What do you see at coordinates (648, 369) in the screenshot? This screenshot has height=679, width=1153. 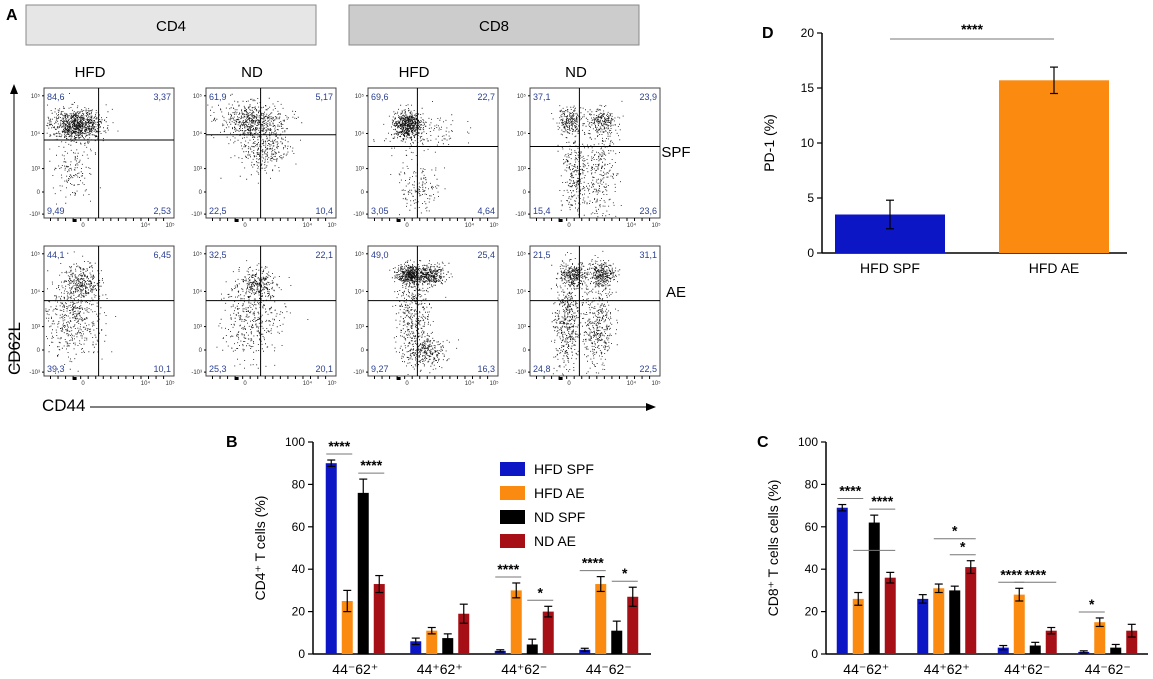 I see `quadrant-bottom-right: 22,5` at bounding box center [648, 369].